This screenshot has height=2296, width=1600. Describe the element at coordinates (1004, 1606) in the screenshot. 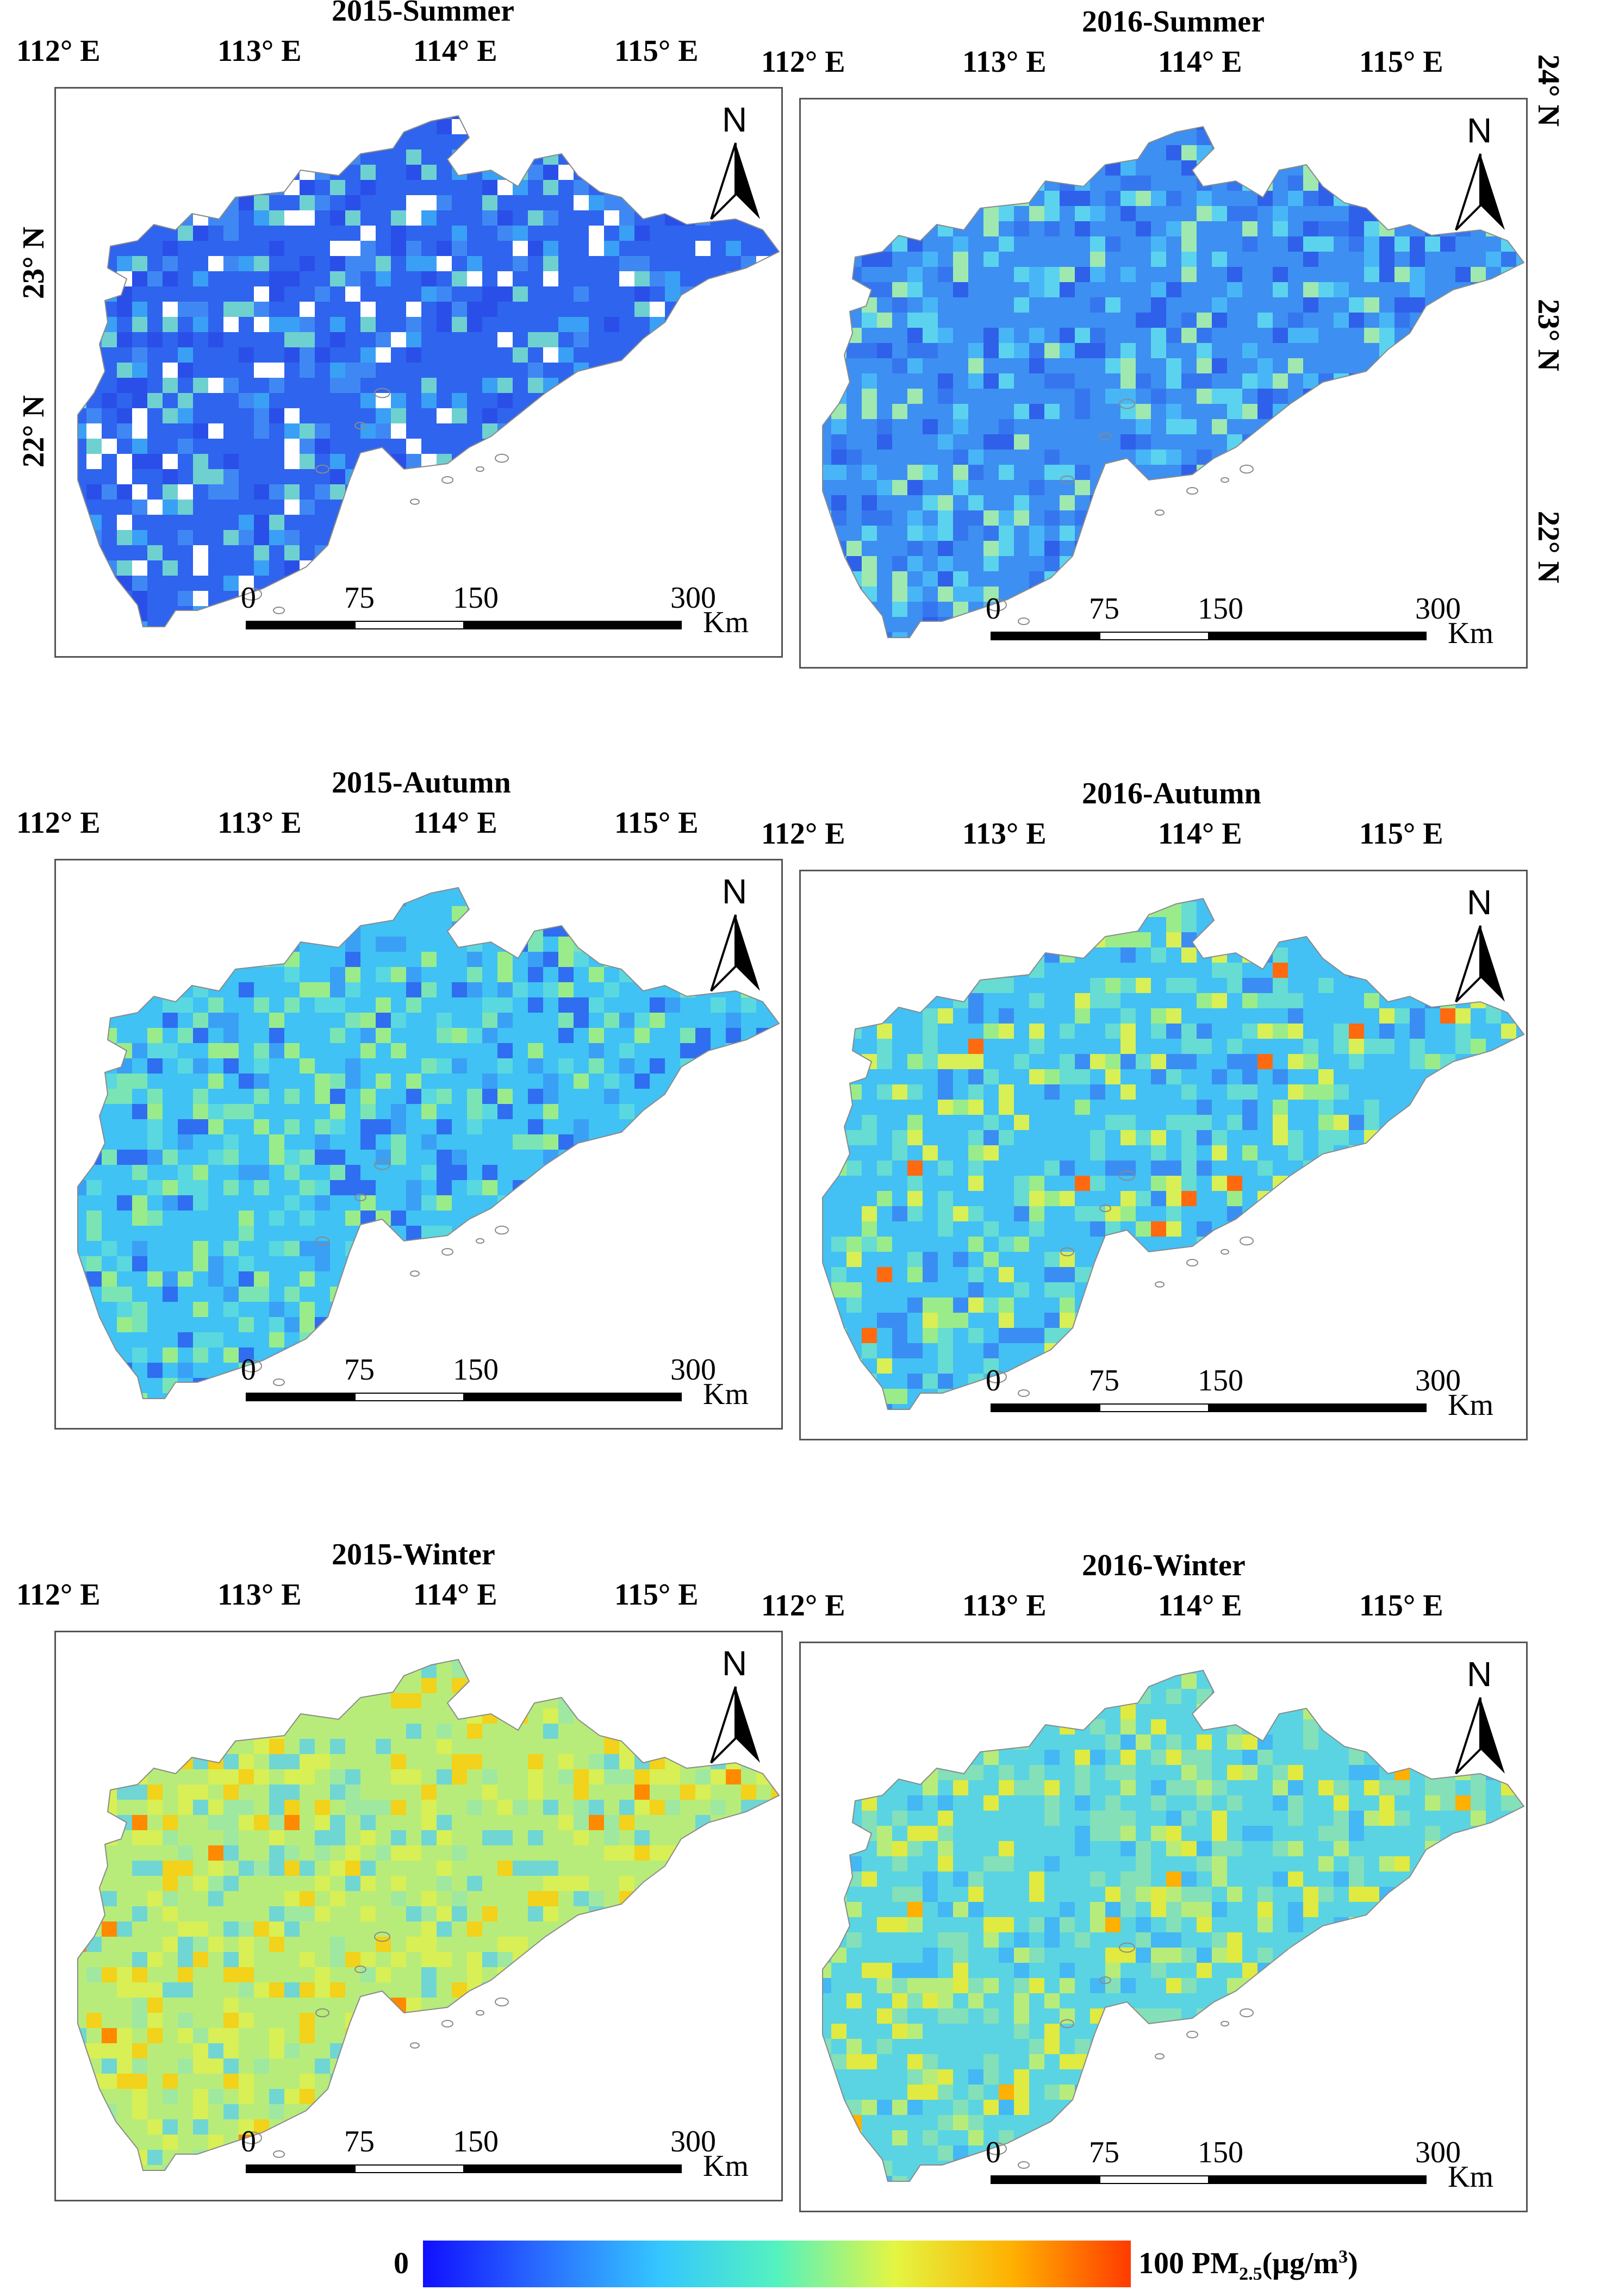

I see `longitude-label: 113° E` at that location.